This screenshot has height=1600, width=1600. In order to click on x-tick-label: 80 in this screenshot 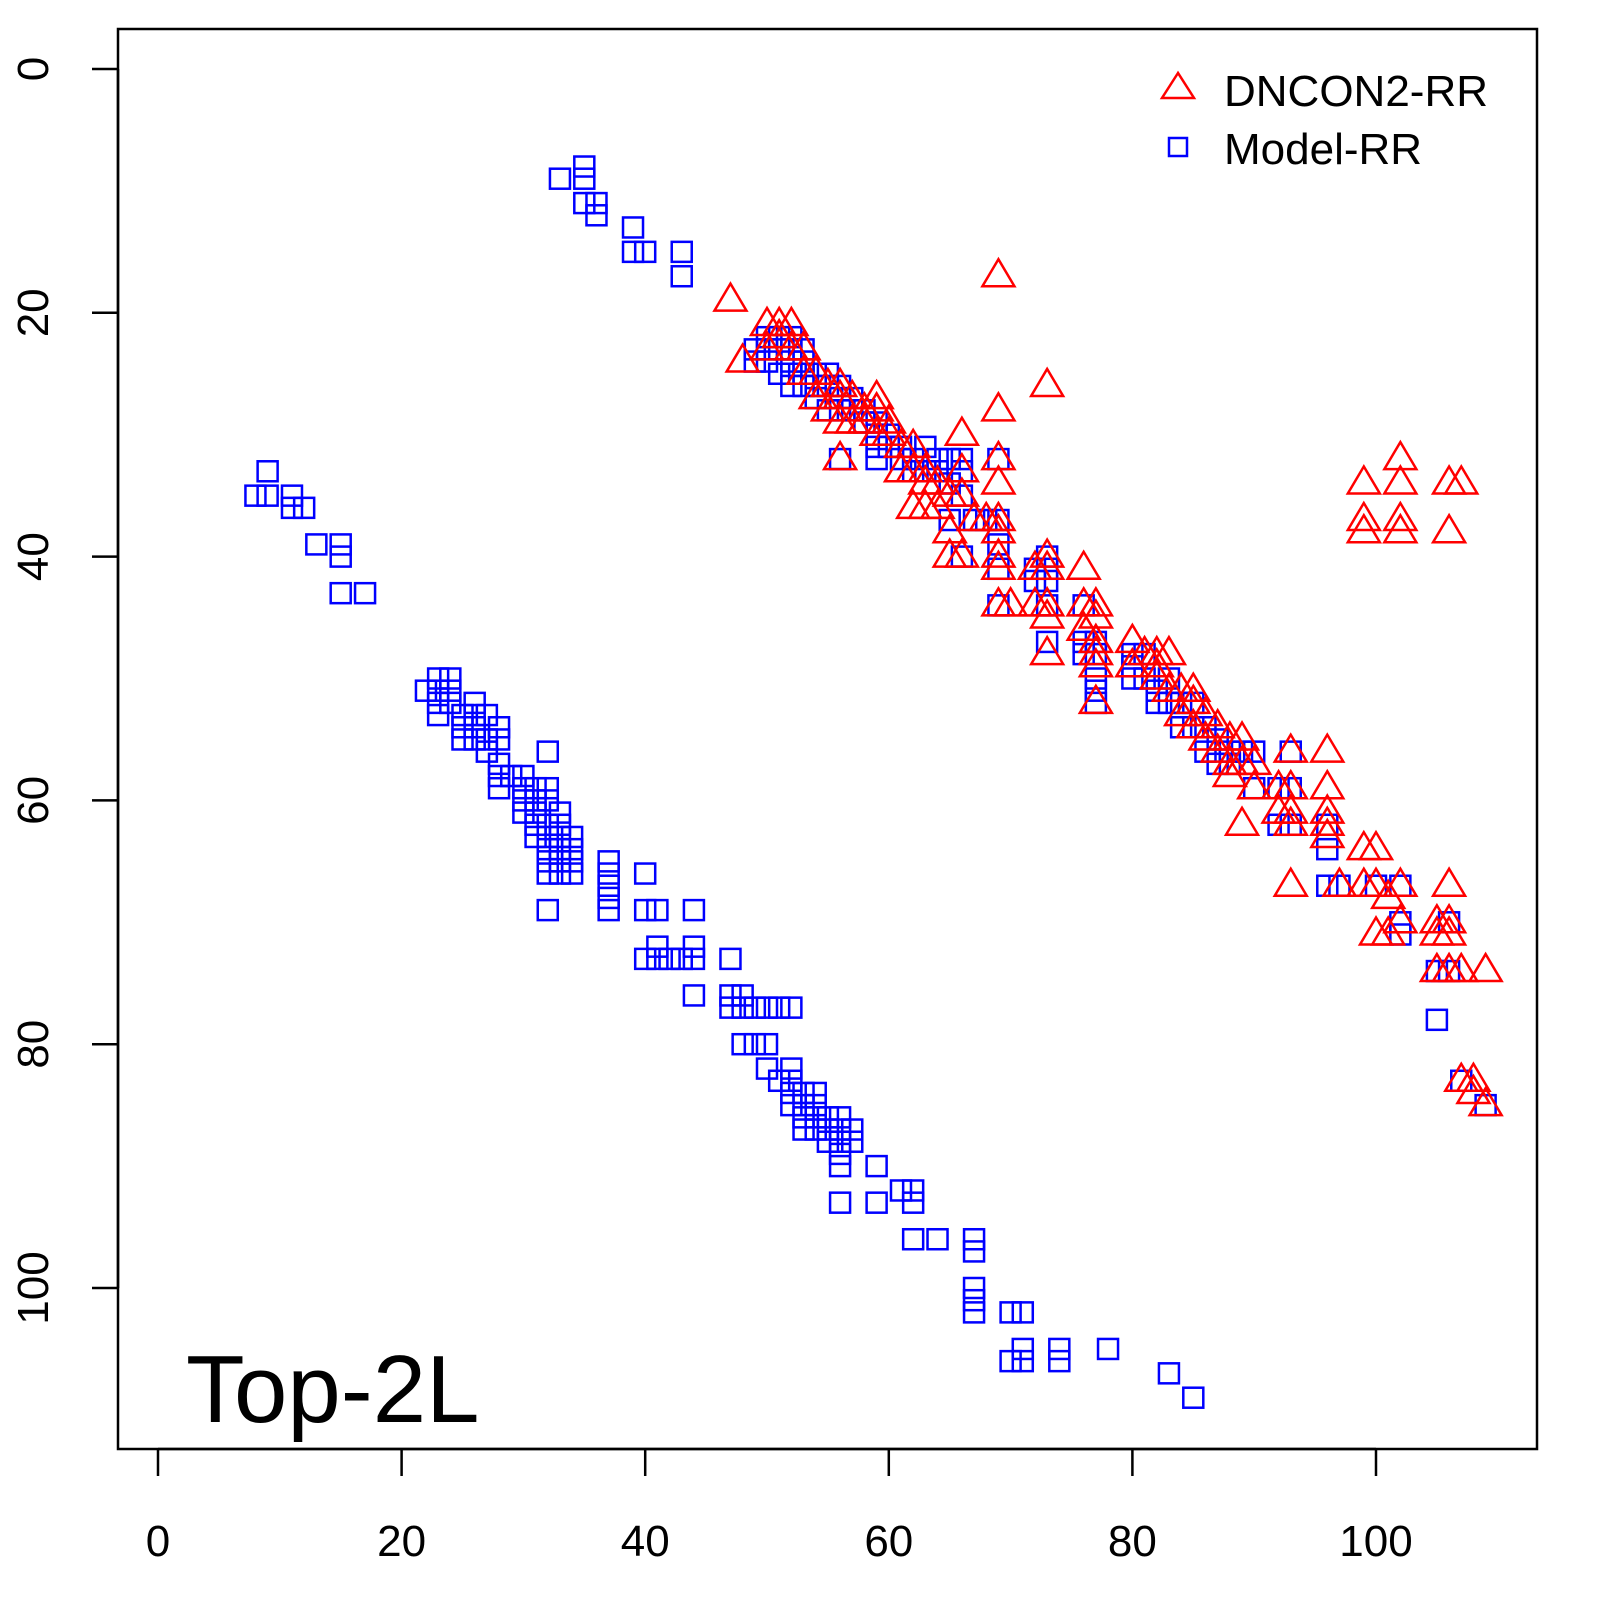, I will do `click(1132, 1541)`.